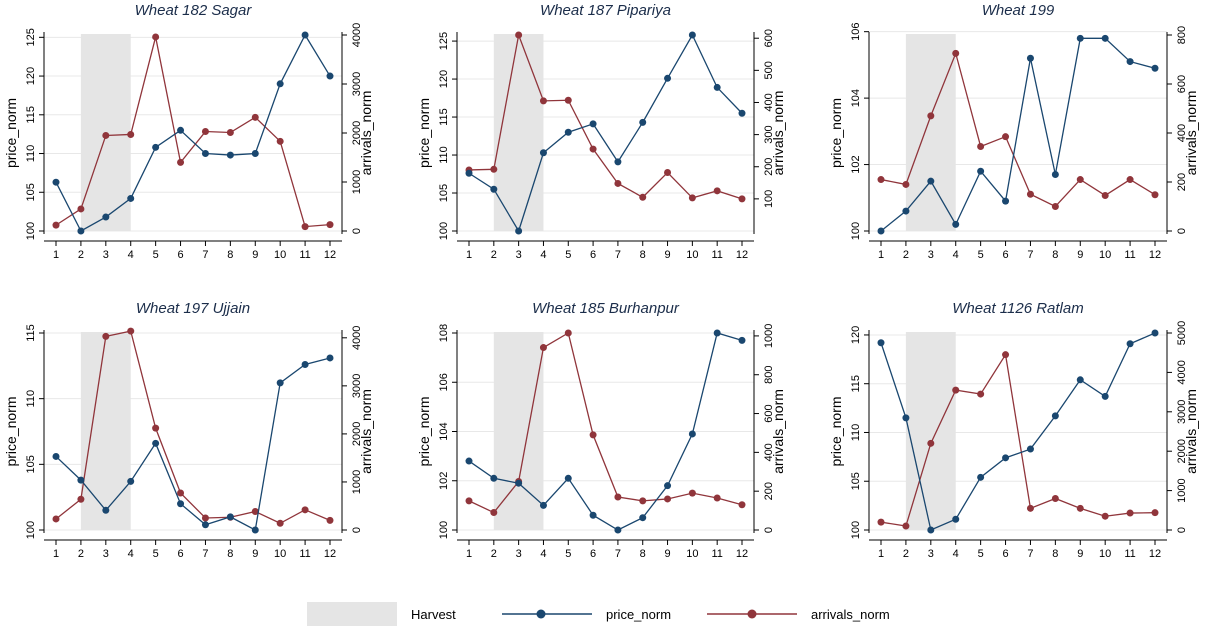 The image size is (1209, 629). What do you see at coordinates (1191, 431) in the screenshot?
I see `y-right-axis-title: arrivals_norm` at bounding box center [1191, 431].